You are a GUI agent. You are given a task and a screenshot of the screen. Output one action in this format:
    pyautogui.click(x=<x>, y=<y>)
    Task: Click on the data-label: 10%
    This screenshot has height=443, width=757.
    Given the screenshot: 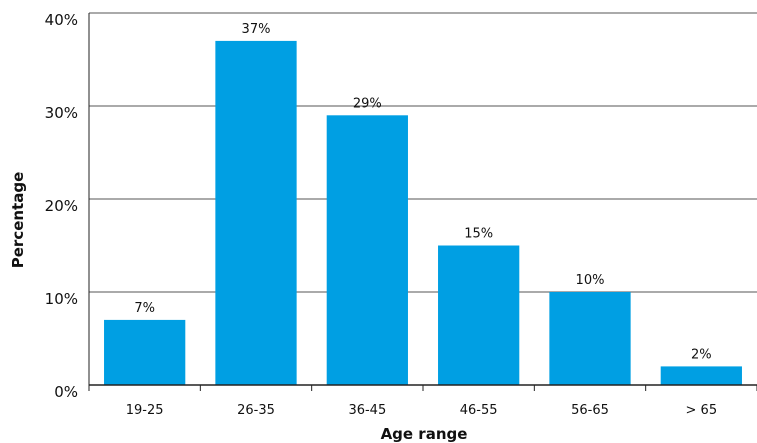 What is the action you would take?
    pyautogui.click(x=590, y=280)
    